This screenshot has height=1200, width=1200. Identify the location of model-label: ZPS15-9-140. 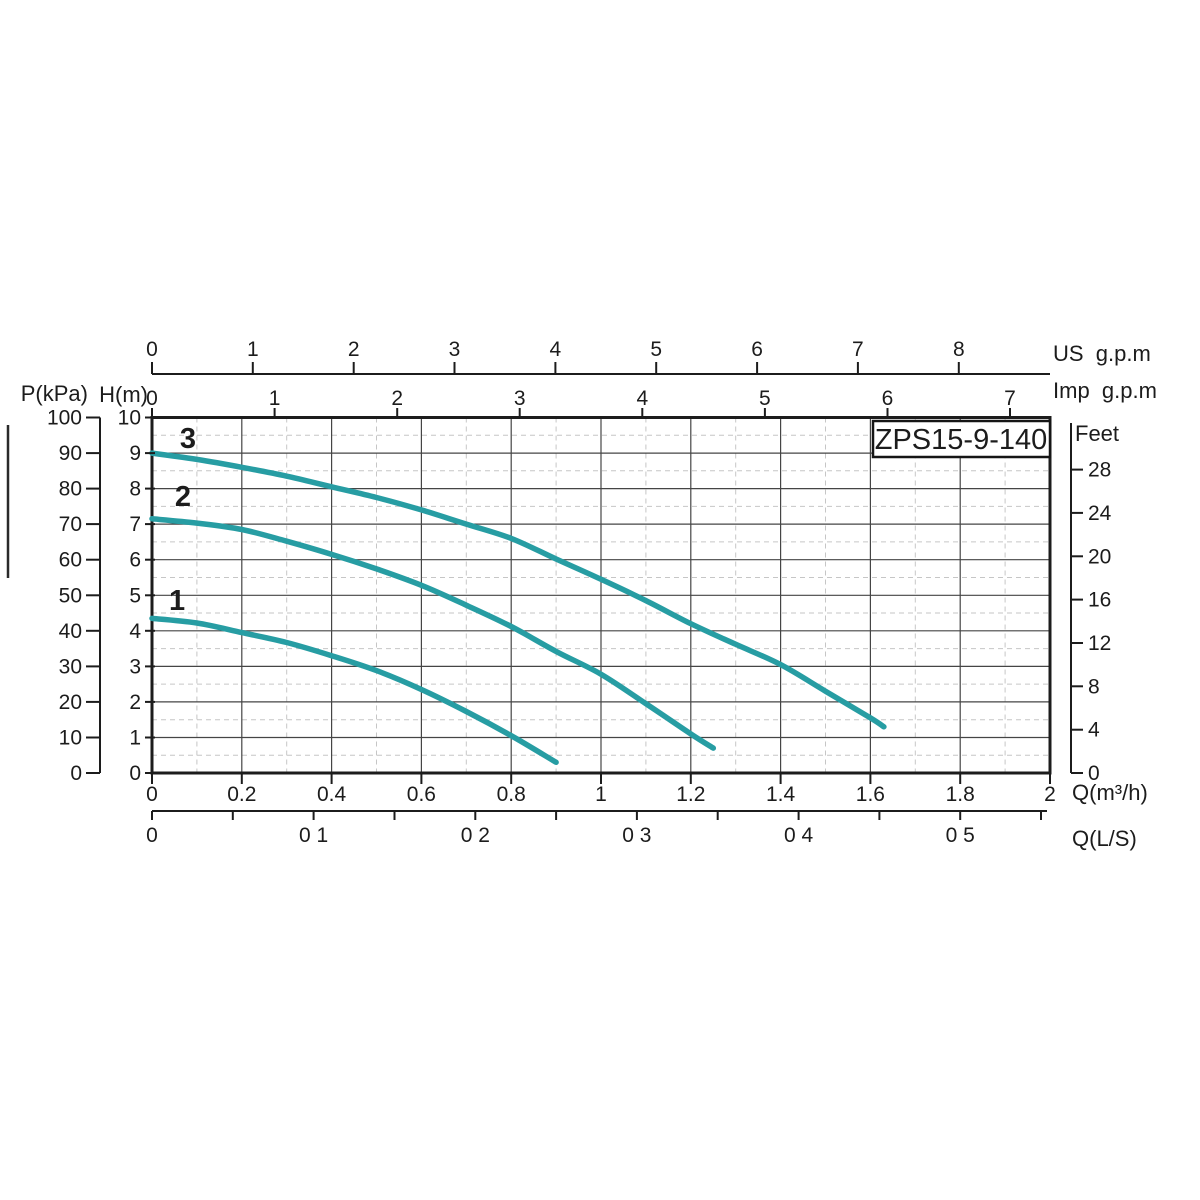
(961, 440).